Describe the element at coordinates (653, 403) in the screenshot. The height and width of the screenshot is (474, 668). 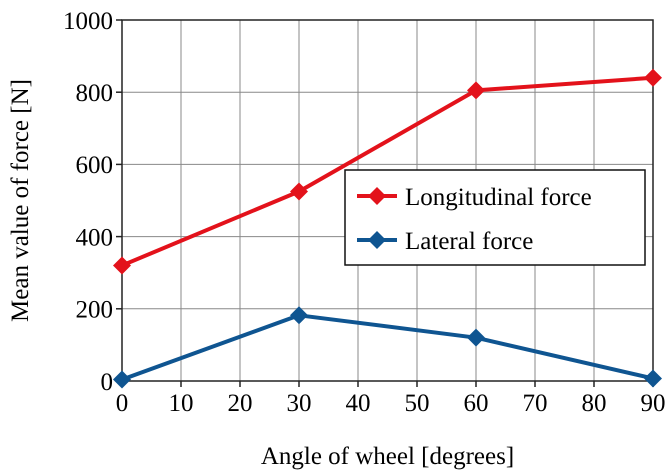
I see `x-tick-label: 90` at that location.